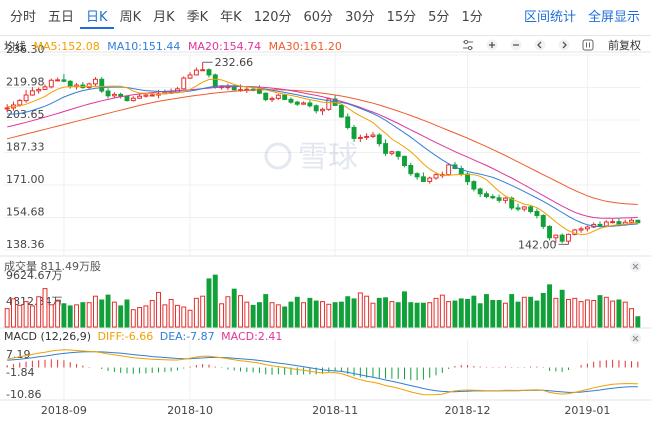 The image size is (651, 422). What do you see at coordinates (25, 179) in the screenshot?
I see `price-tick-label: 171.00` at bounding box center [25, 179].